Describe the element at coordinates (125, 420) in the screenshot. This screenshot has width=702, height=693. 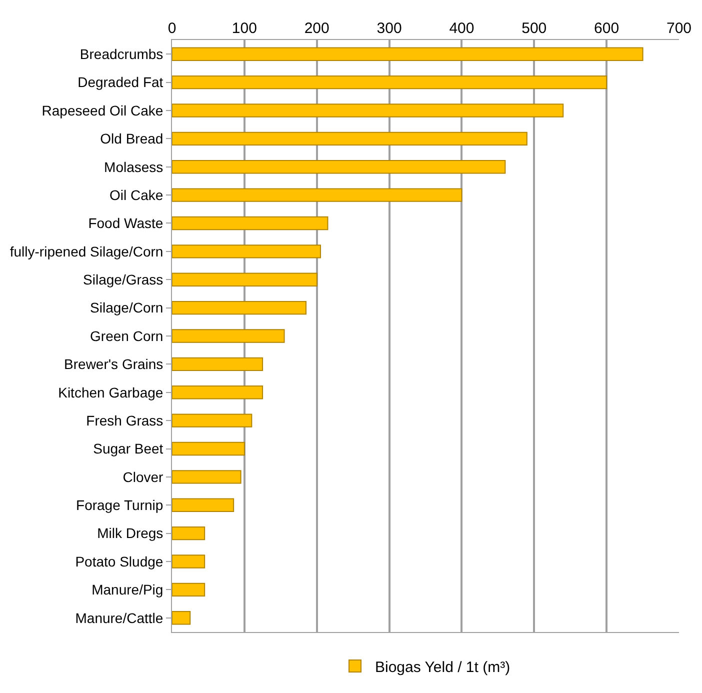
I see `y-tick-label: Fresh Grass` at that location.